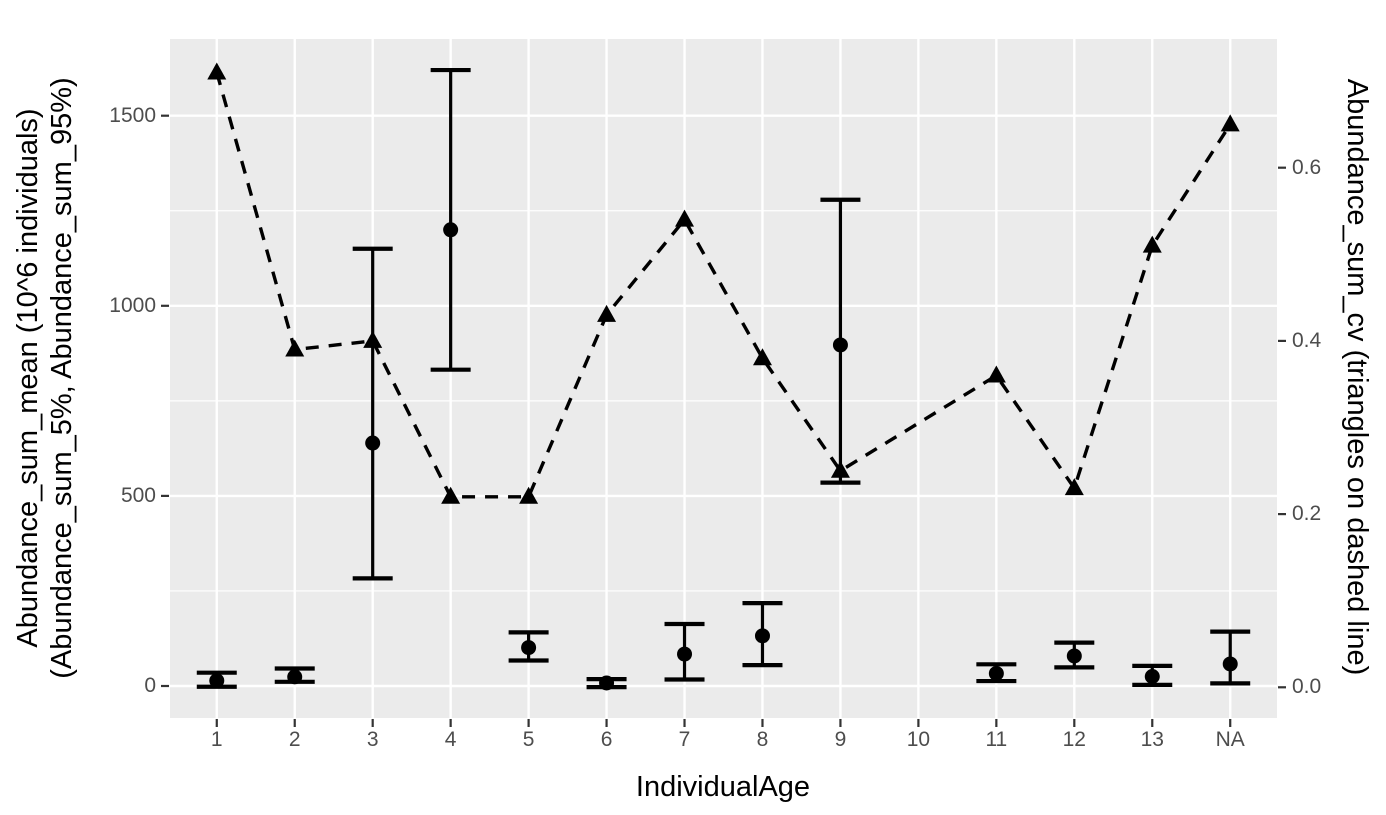 This screenshot has width=1386, height=815. I want to click on y-left-tick-label-0: 0, so click(150, 685).